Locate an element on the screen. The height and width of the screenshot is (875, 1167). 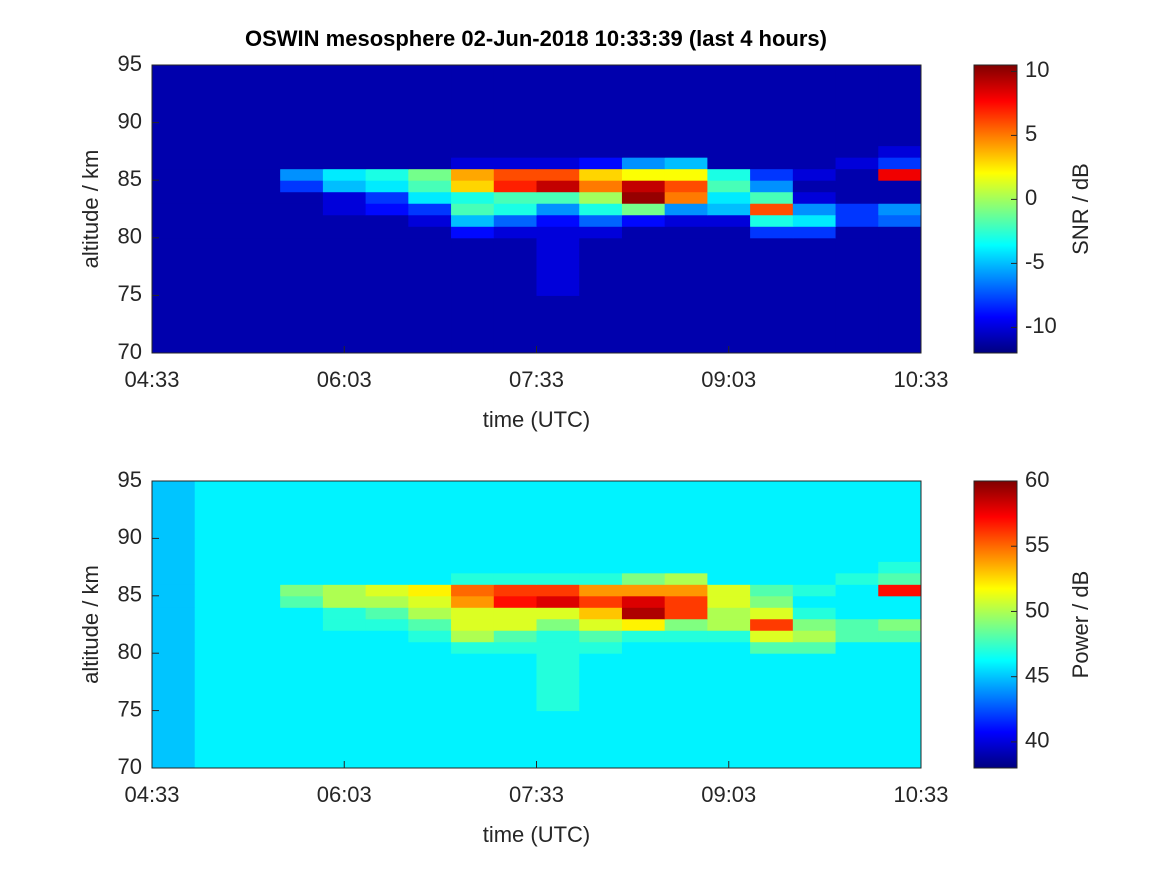
y-tick-label: 75 is located at coordinates (130, 293).